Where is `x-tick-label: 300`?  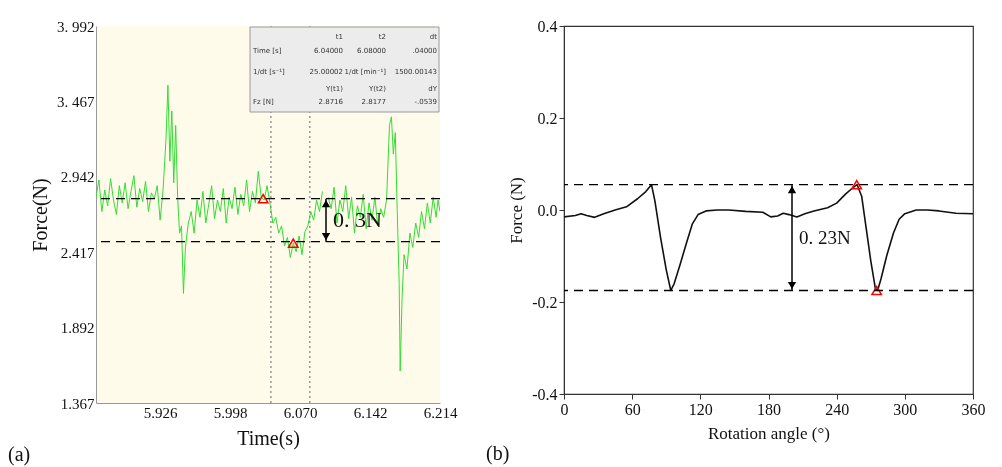 x-tick-label: 300 is located at coordinates (905, 409).